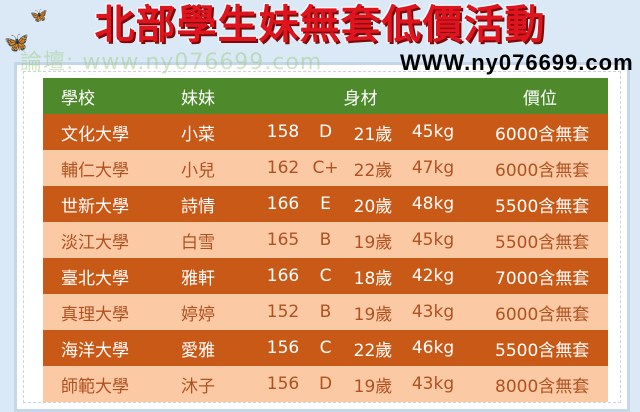 The width and height of the screenshot is (640, 412). I want to click on cell-weight: 48kg, so click(433, 204).